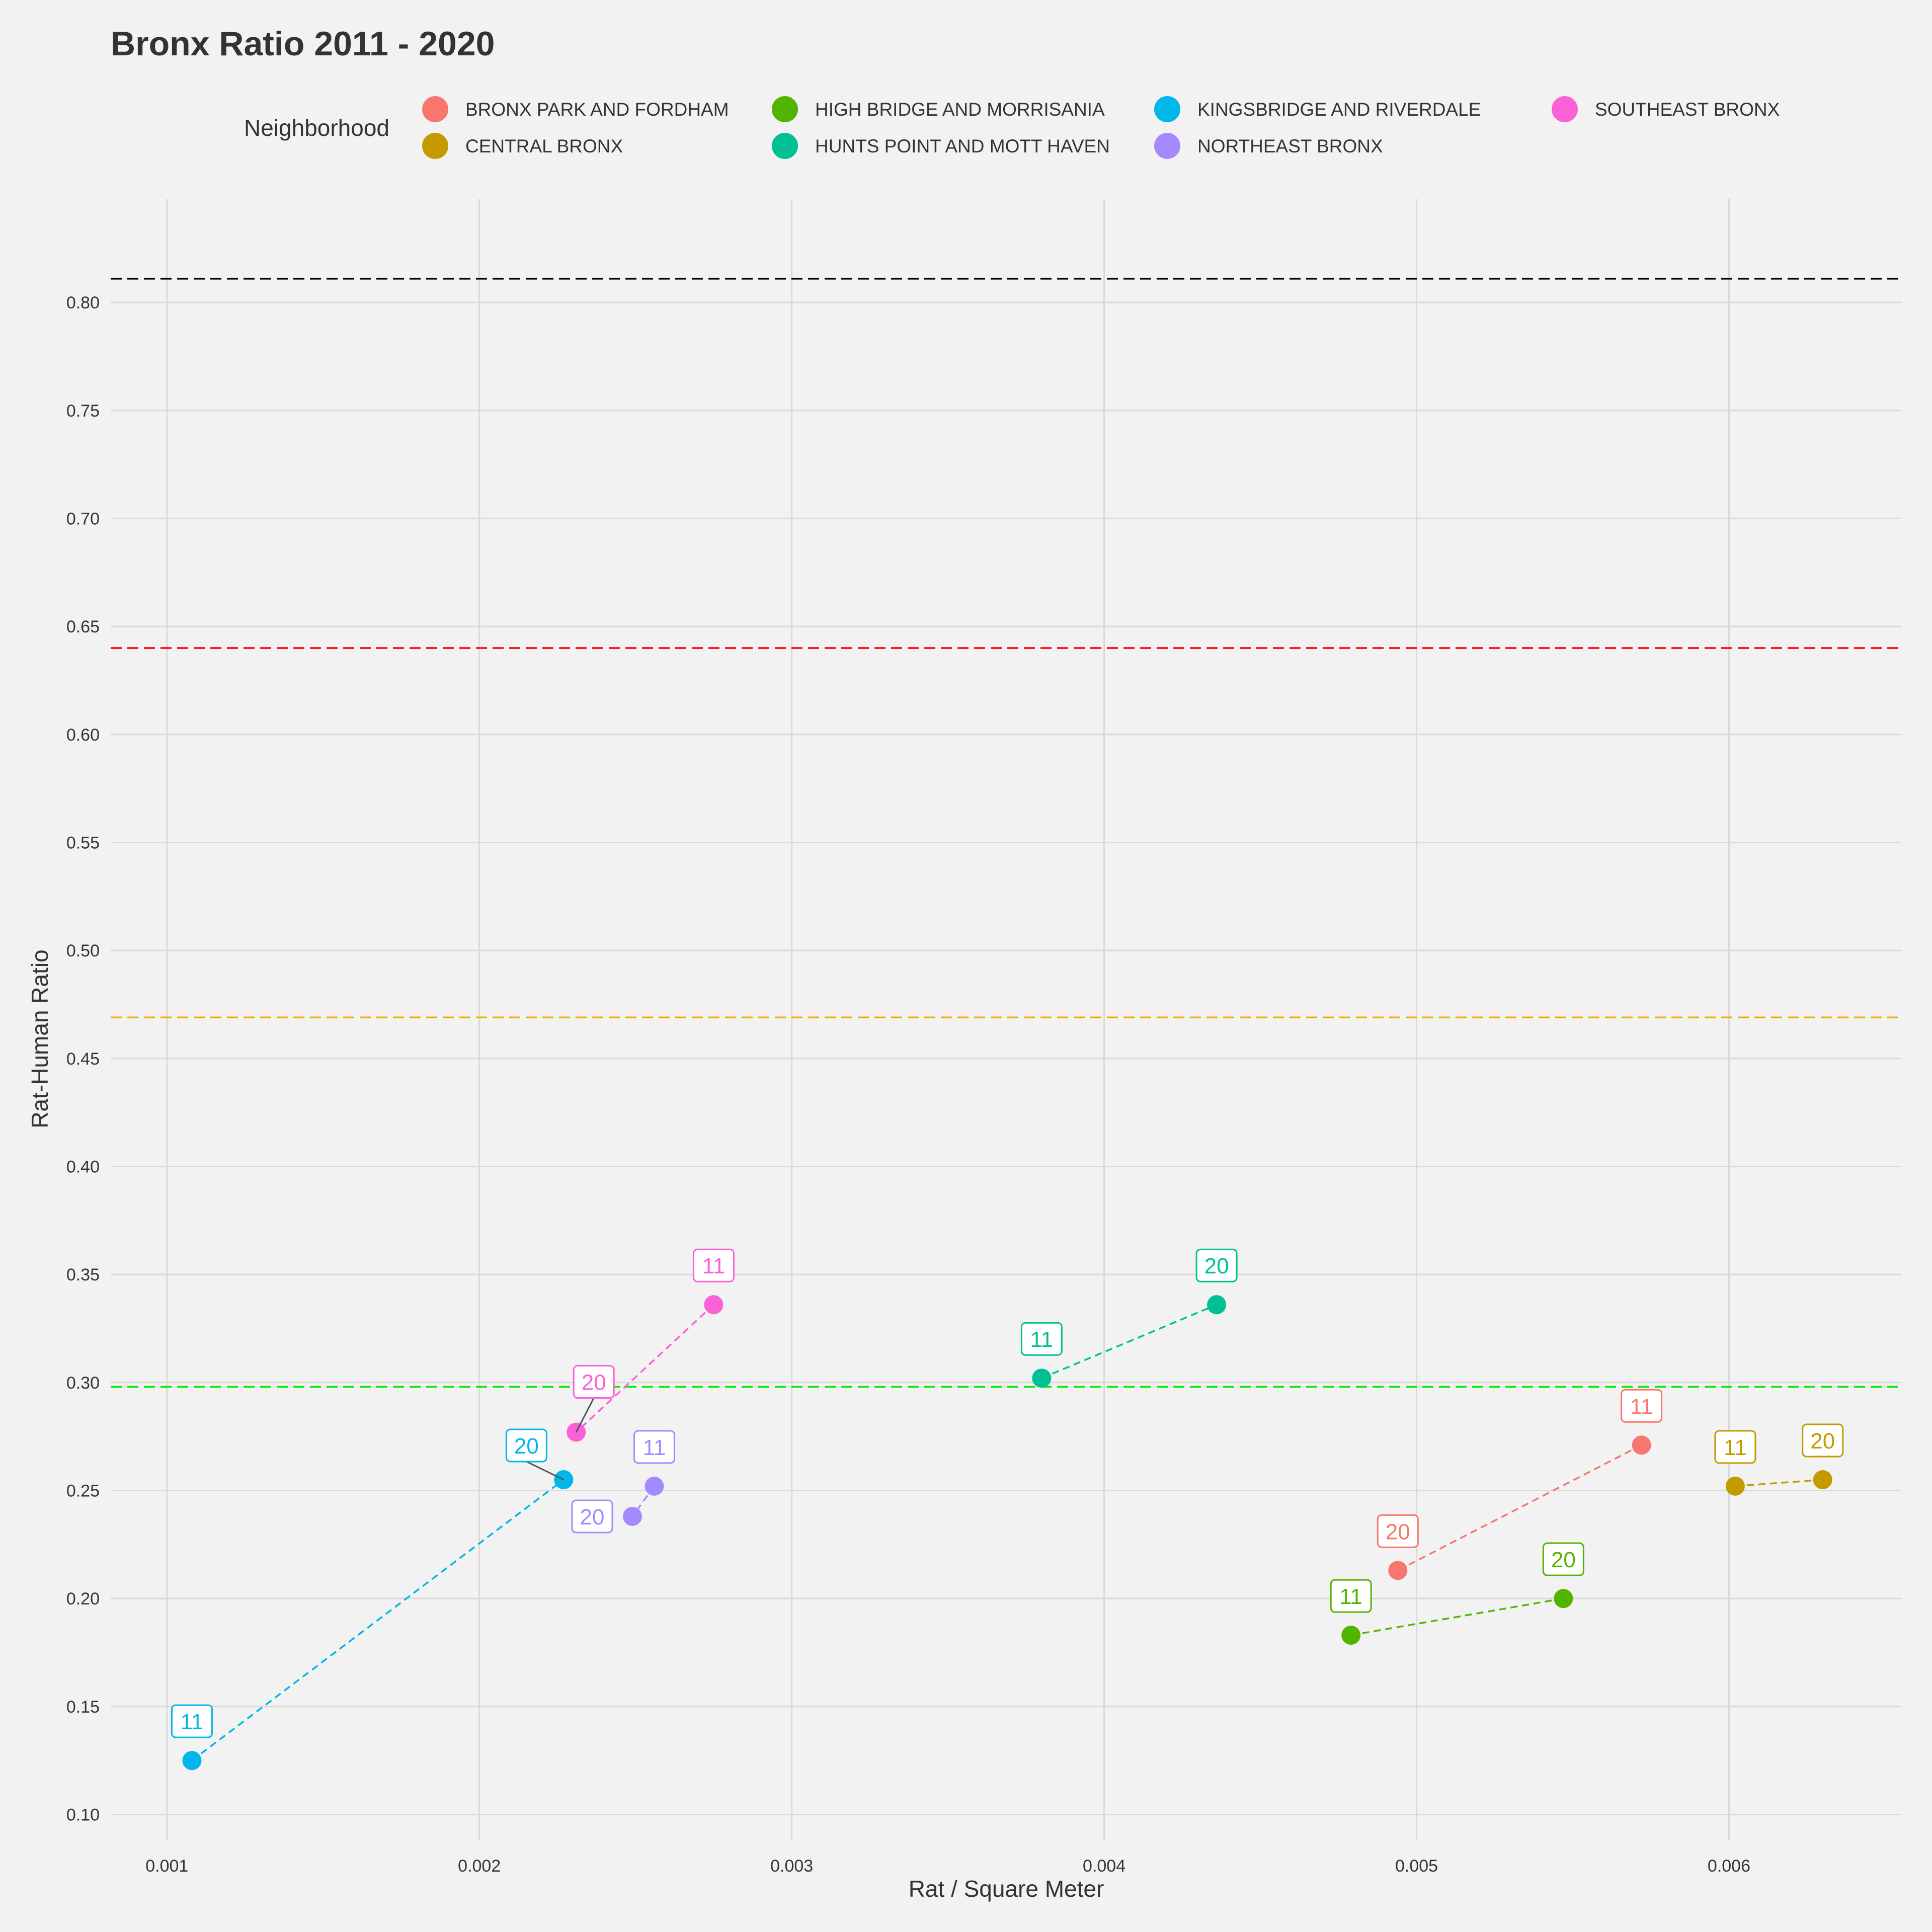  I want to click on y-tick-label: 0.55, so click(83, 842).